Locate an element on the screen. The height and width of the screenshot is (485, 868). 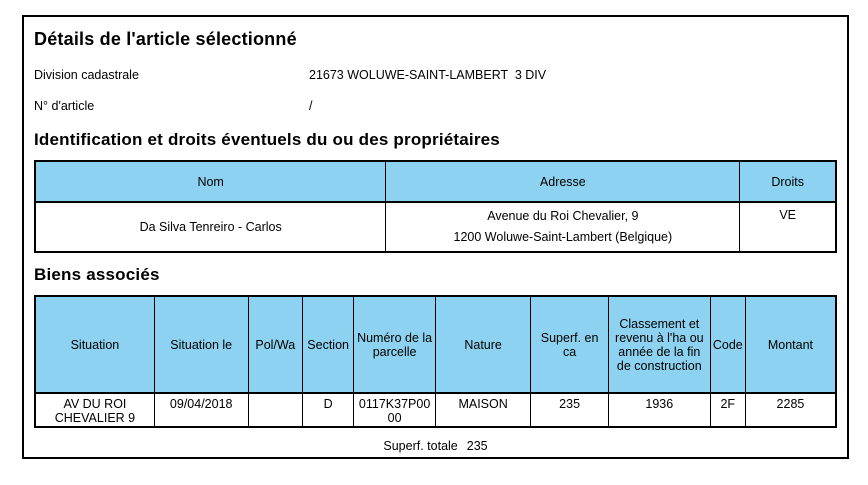
field-label-division-cadastrale: Division cadastrale is located at coordinates (86, 75).